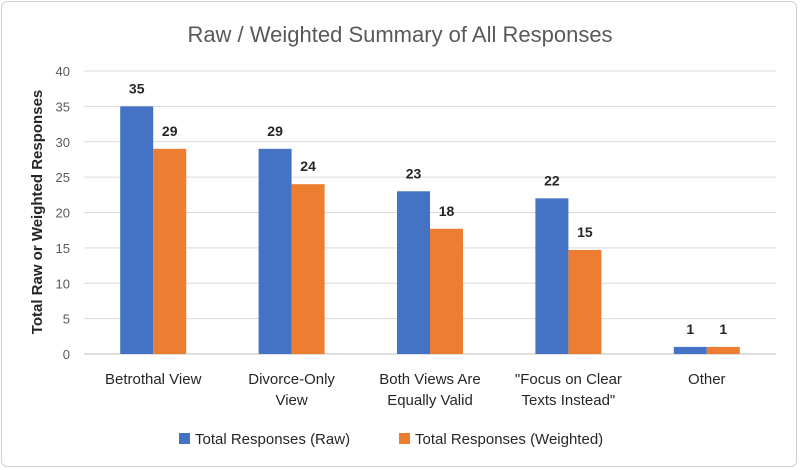 This screenshot has width=800, height=470. Describe the element at coordinates (429, 379) in the screenshot. I see `category-label: Both Views Are` at that location.